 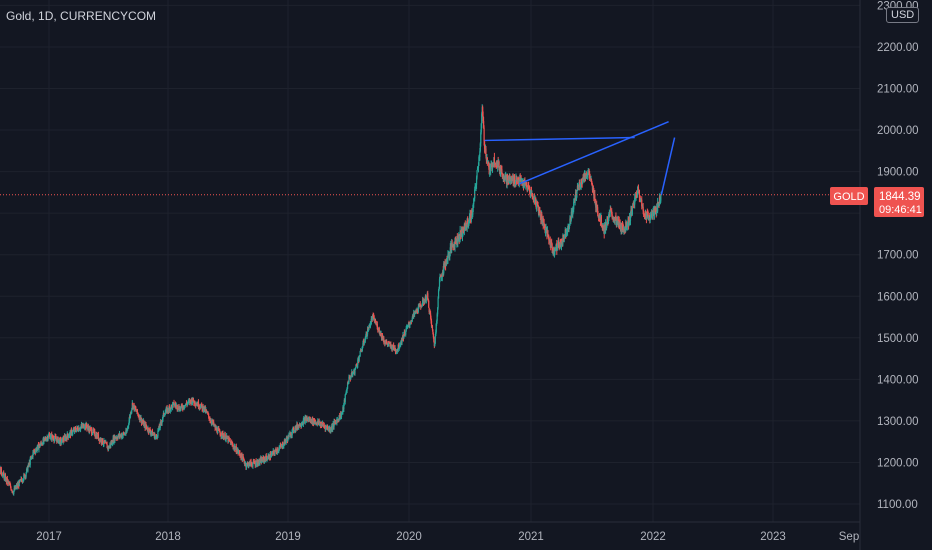 What do you see at coordinates (409, 537) in the screenshot?
I see `time-tick-label: 2020` at bounding box center [409, 537].